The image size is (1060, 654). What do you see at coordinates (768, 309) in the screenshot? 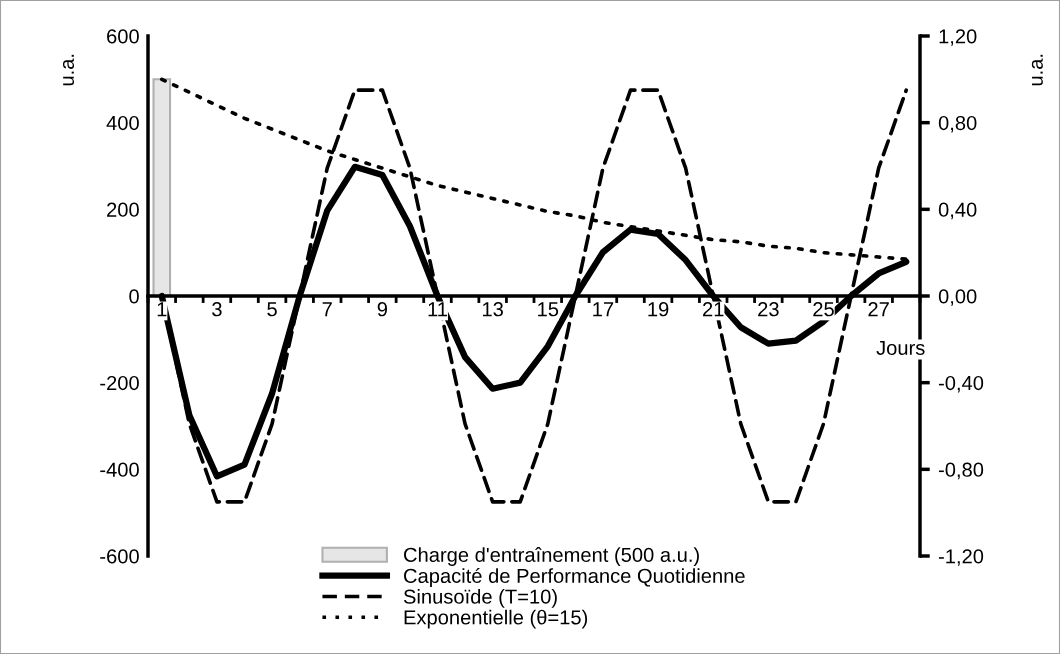
I see `x-tick-label: 23` at bounding box center [768, 309].